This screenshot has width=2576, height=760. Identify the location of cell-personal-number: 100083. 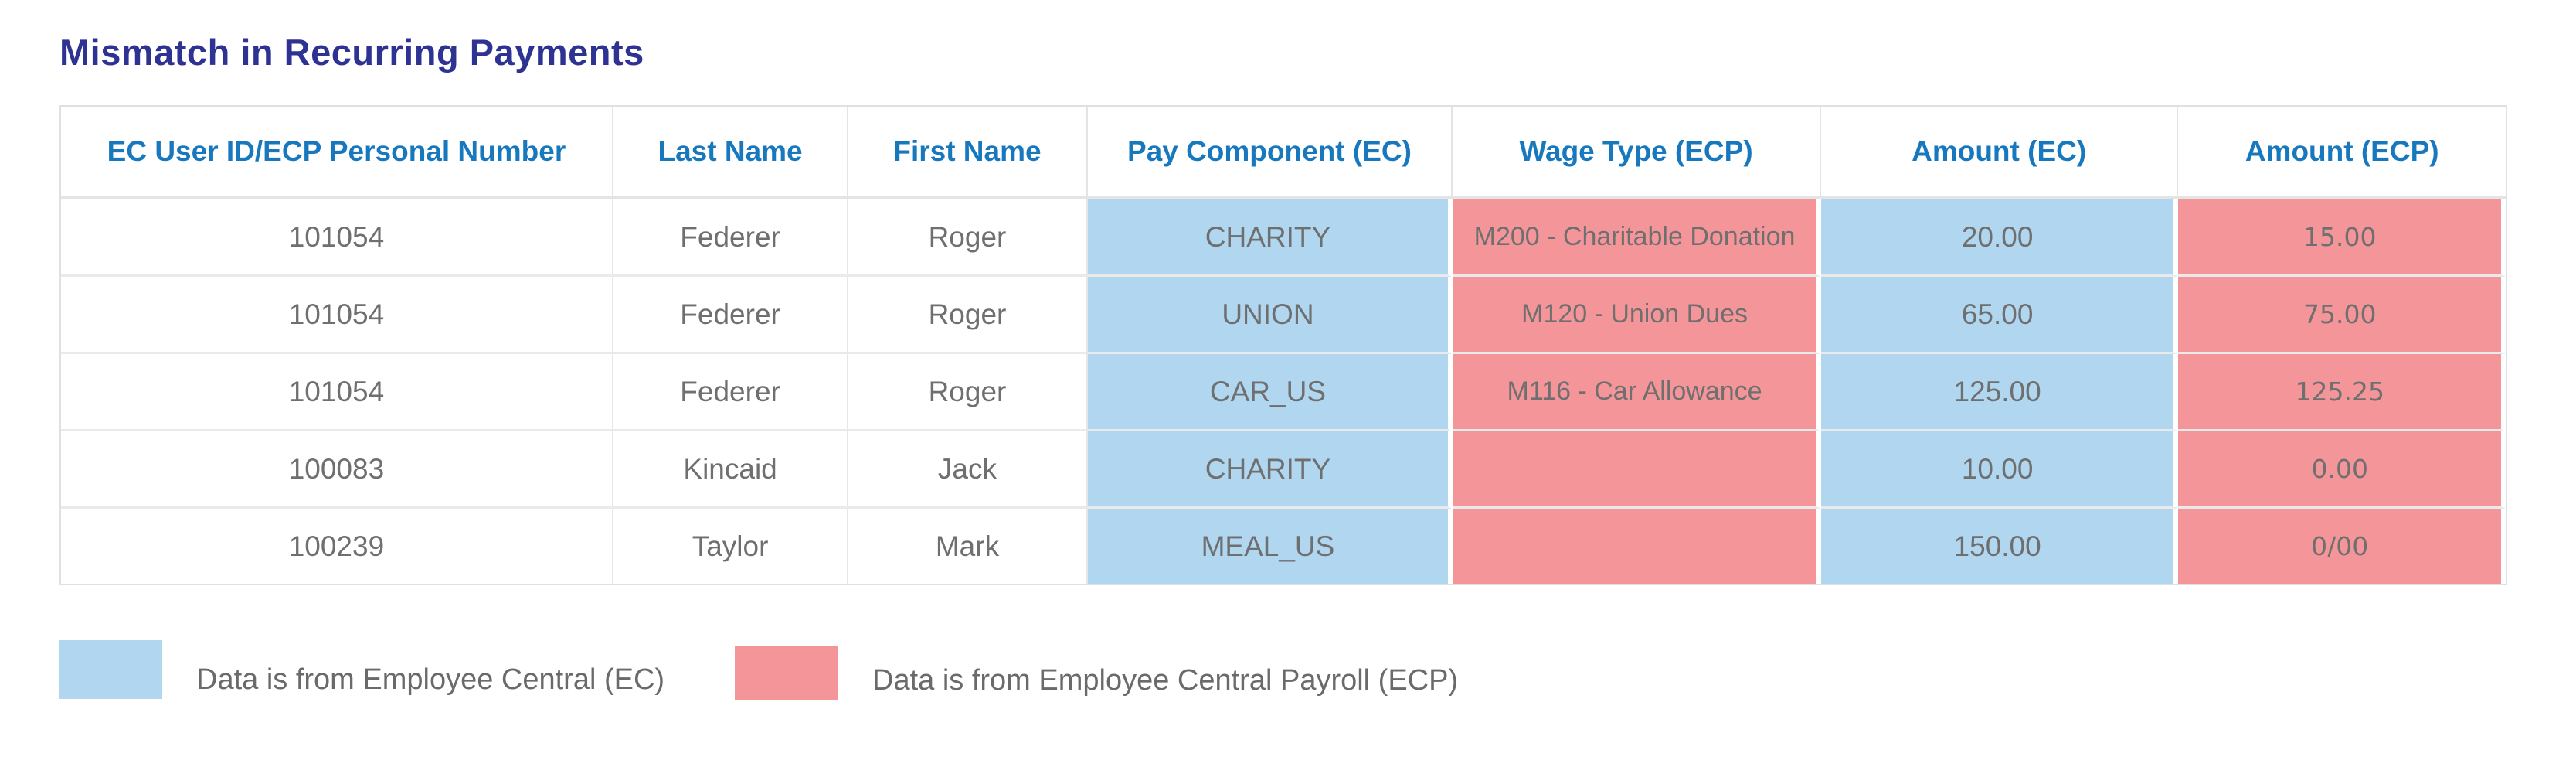
(337, 470).